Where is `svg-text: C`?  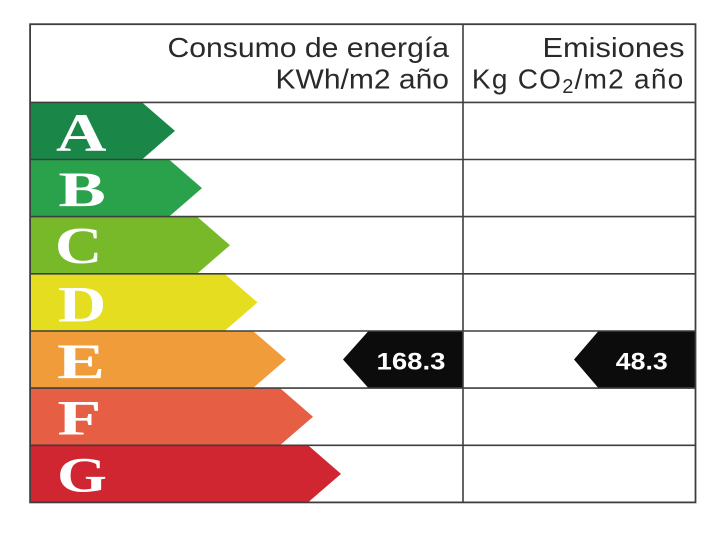 svg-text: C is located at coordinates (79, 246).